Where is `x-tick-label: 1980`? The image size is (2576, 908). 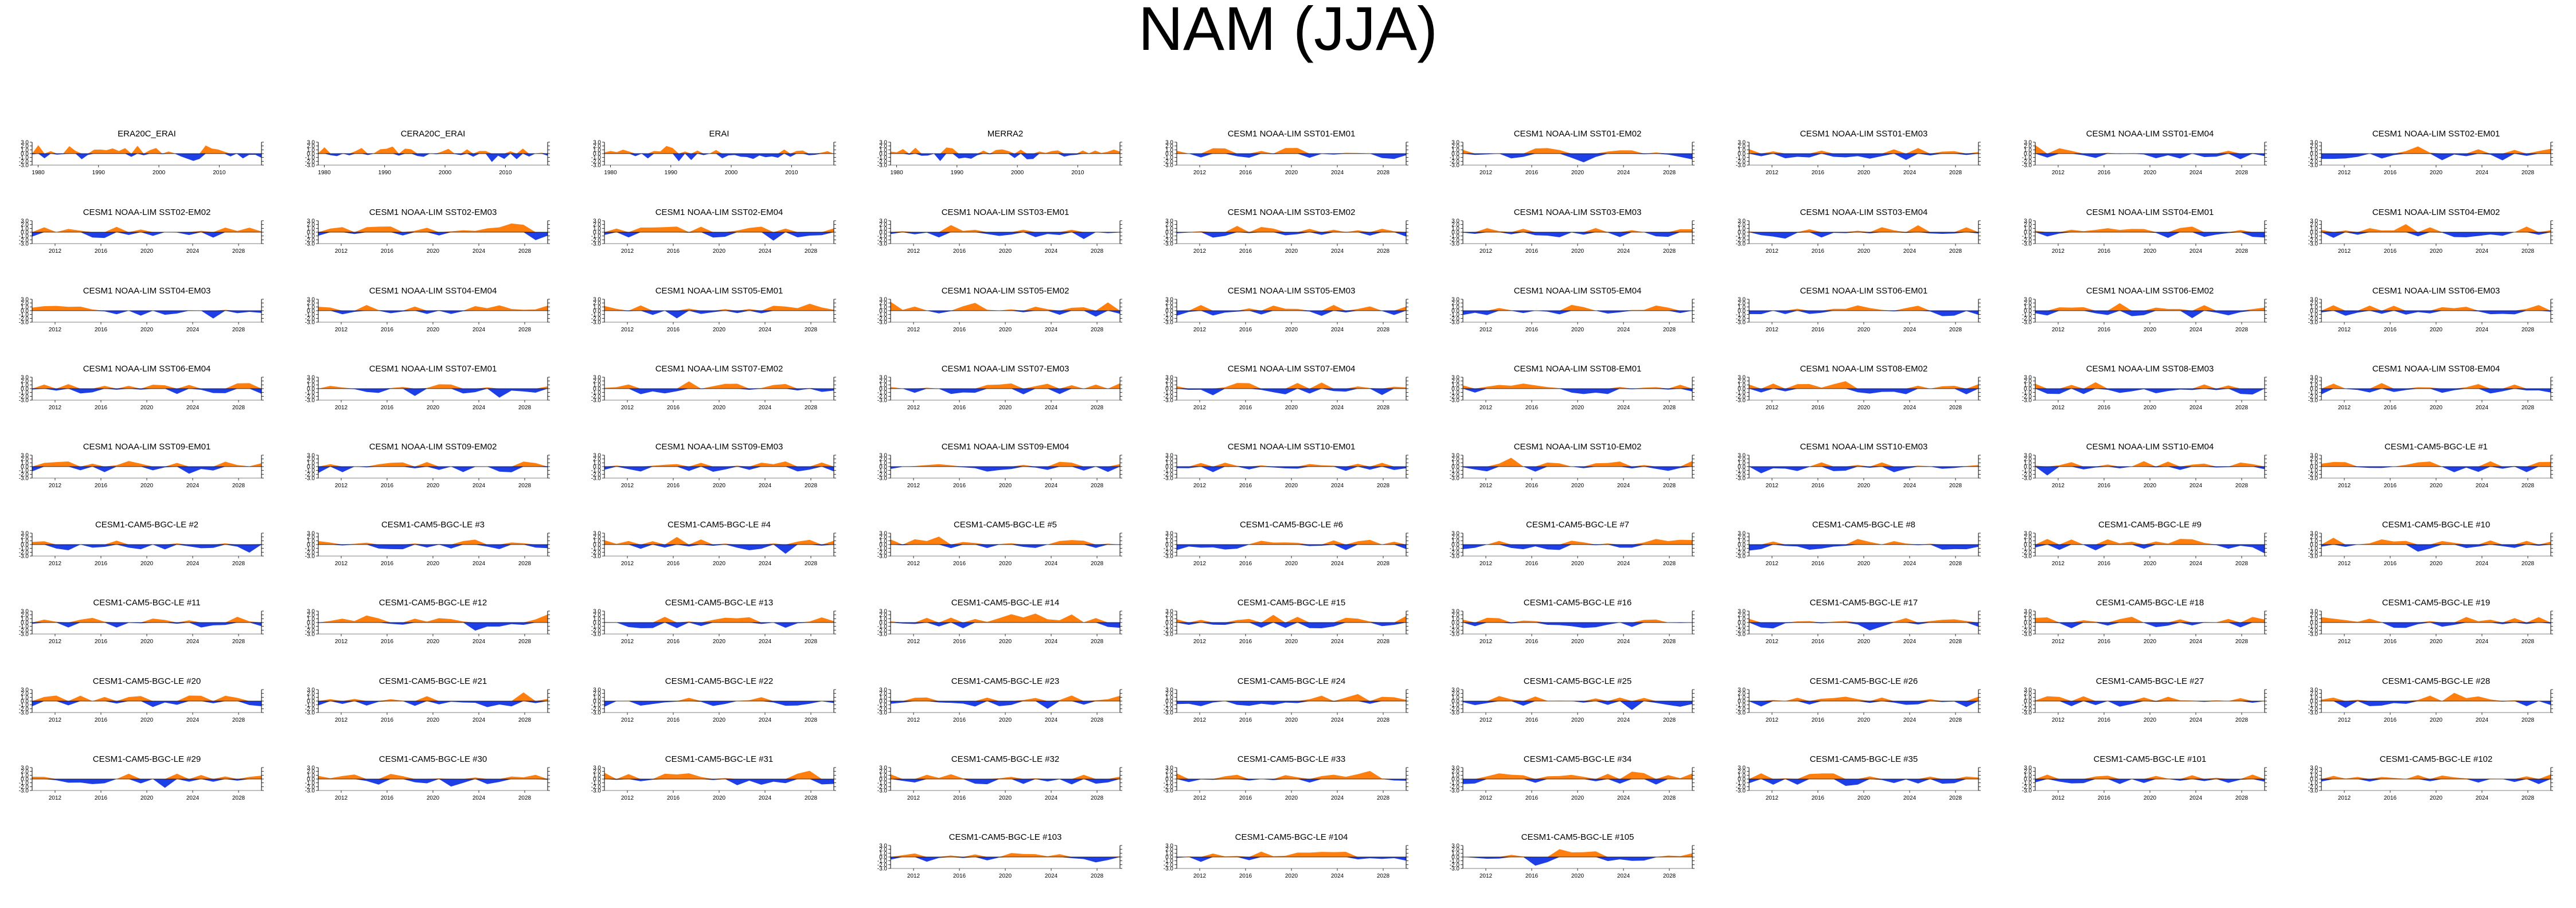
x-tick-label: 1980 is located at coordinates (611, 173).